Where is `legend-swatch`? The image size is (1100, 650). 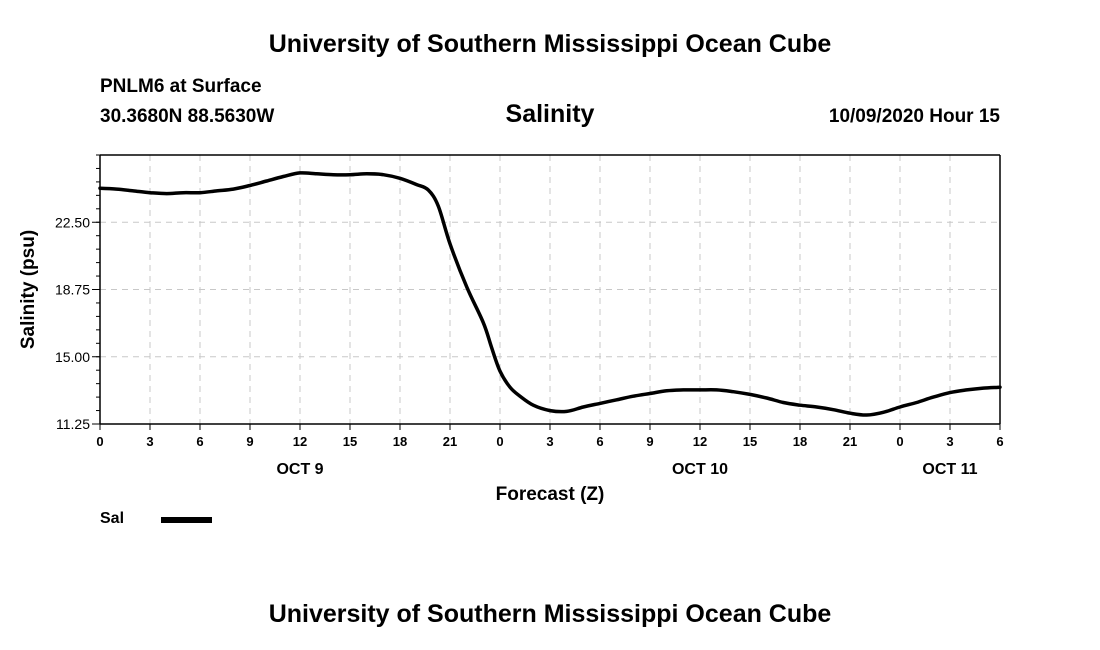 legend-swatch is located at coordinates (186, 520).